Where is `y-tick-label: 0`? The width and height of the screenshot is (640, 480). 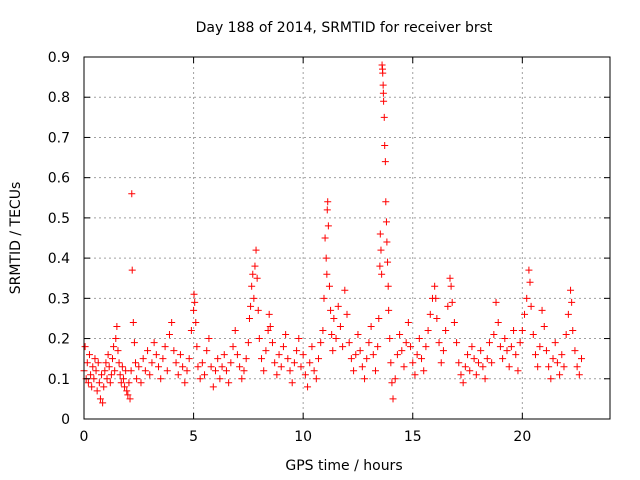 y-tick-label: 0 is located at coordinates (65, 420).